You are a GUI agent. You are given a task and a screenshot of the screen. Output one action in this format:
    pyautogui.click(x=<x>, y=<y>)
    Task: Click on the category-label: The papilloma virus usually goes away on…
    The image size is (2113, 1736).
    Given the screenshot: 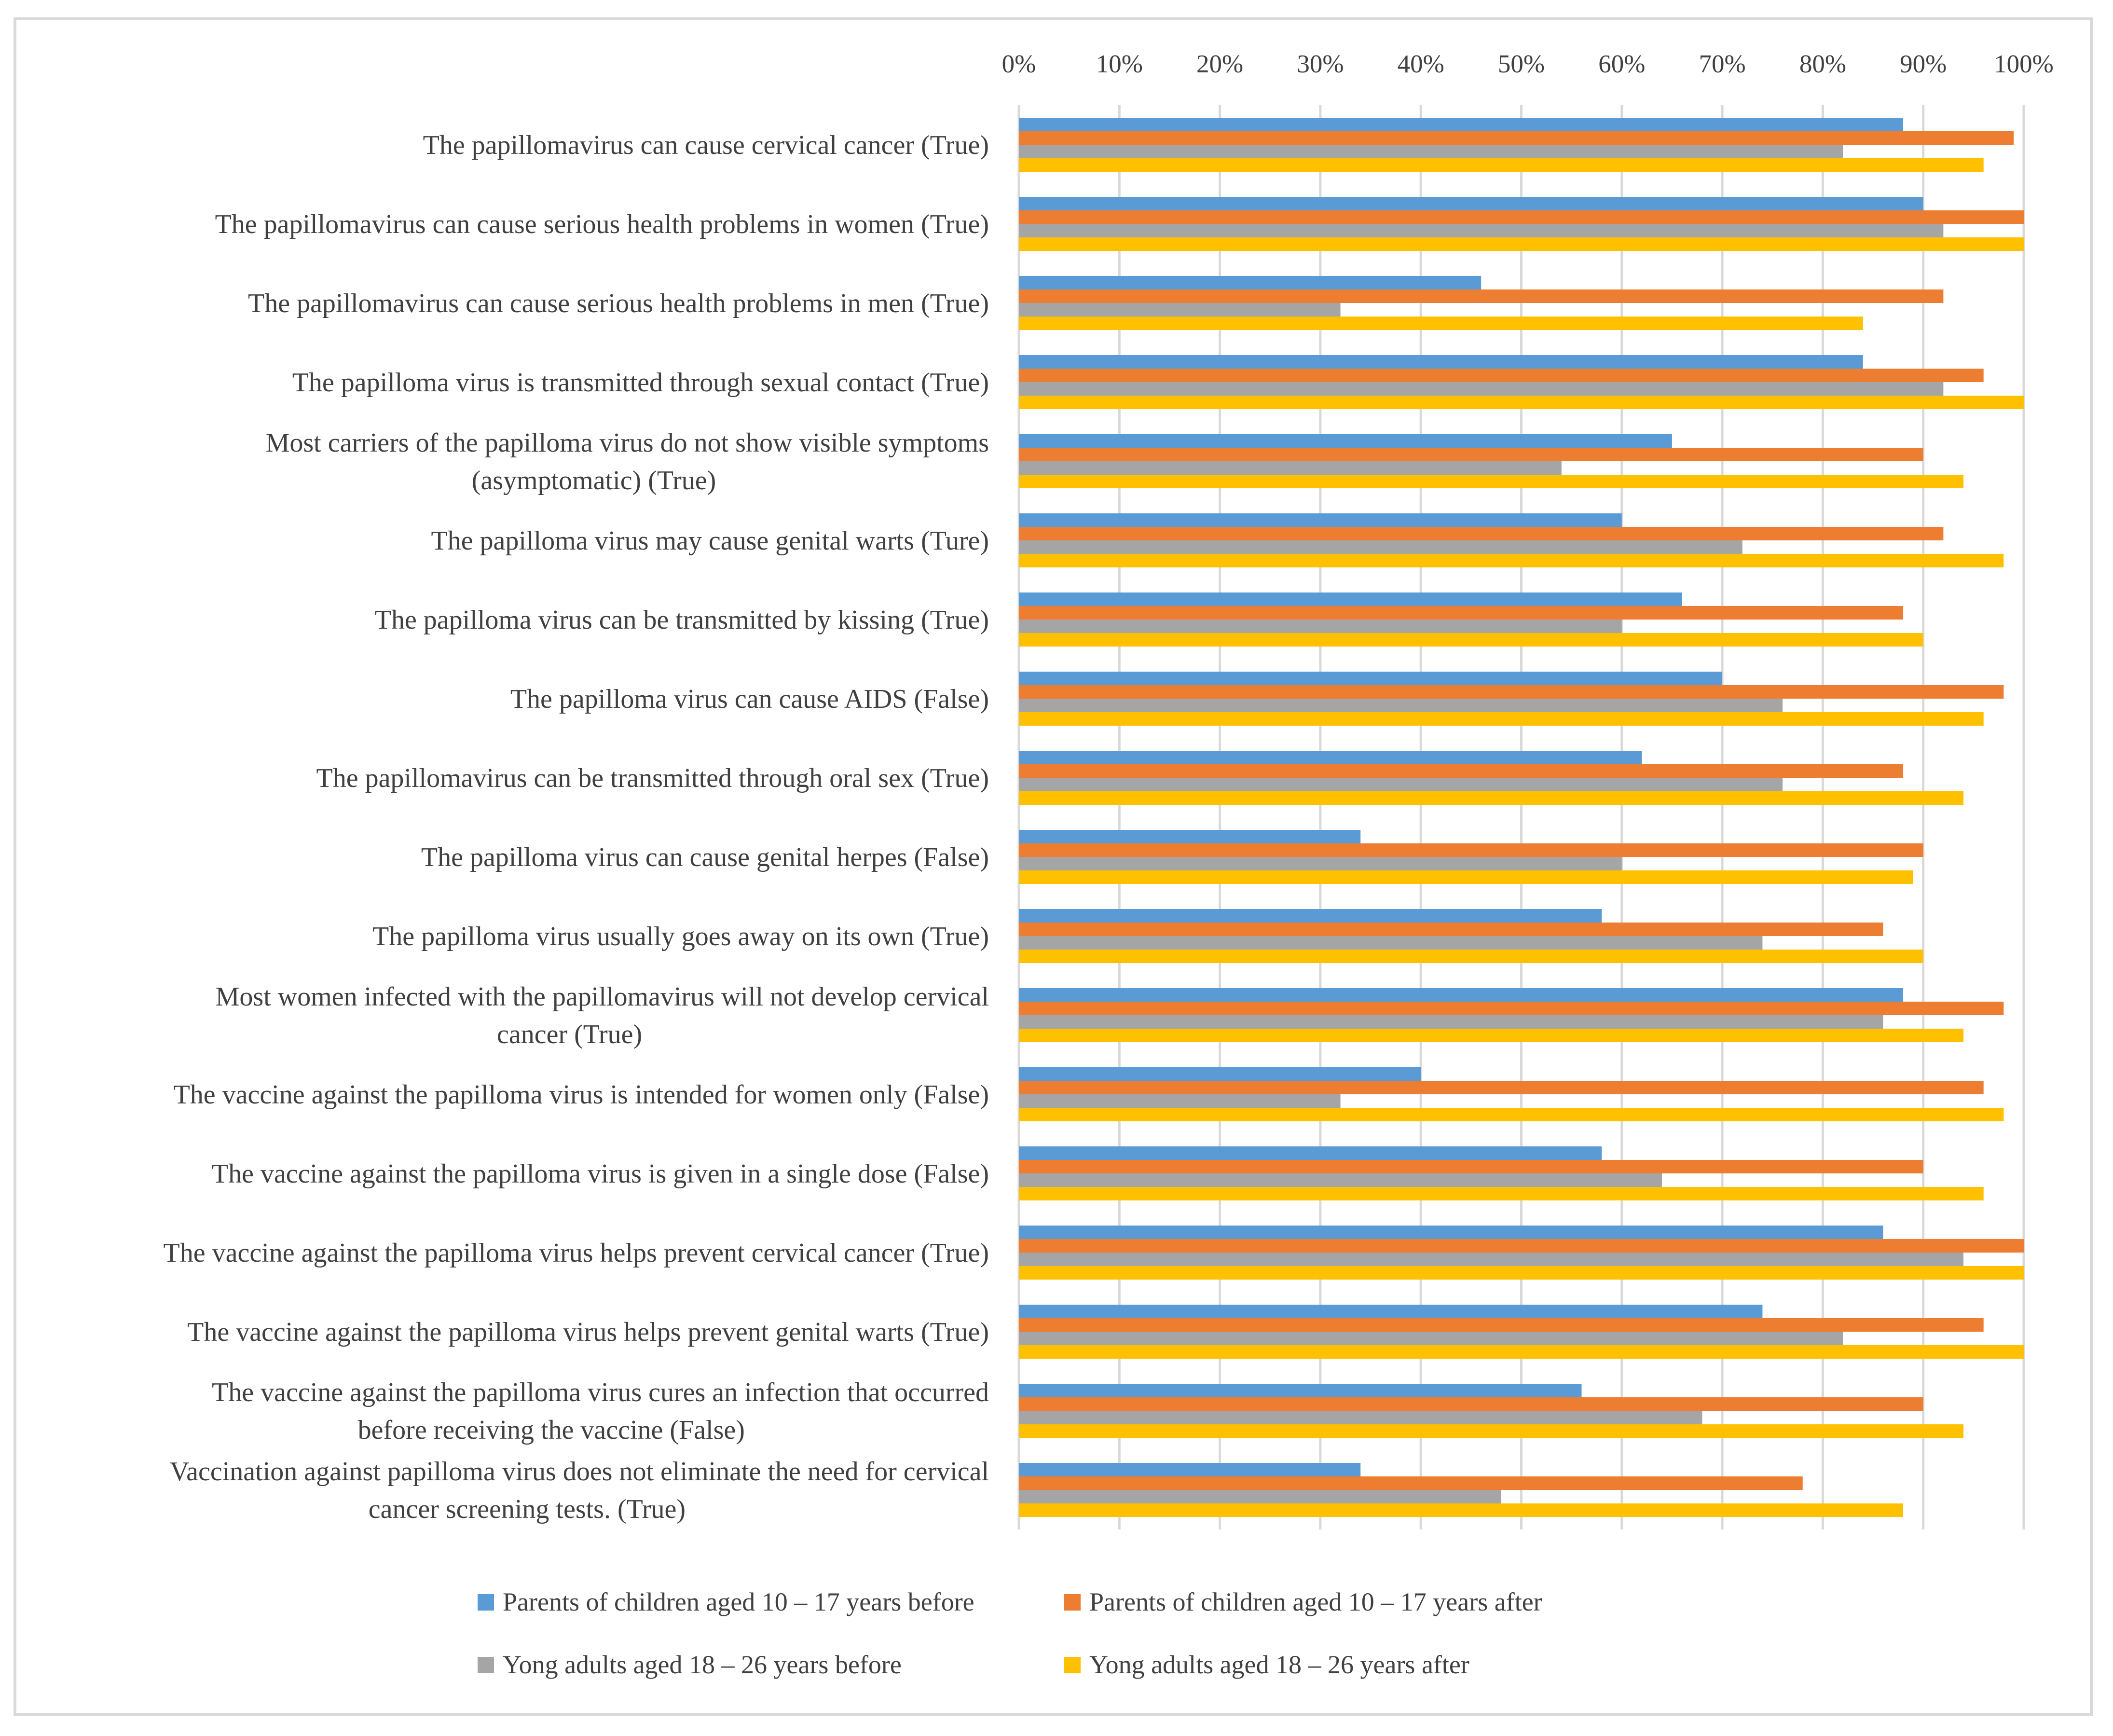 What is the action you would take?
    pyautogui.click(x=680, y=937)
    